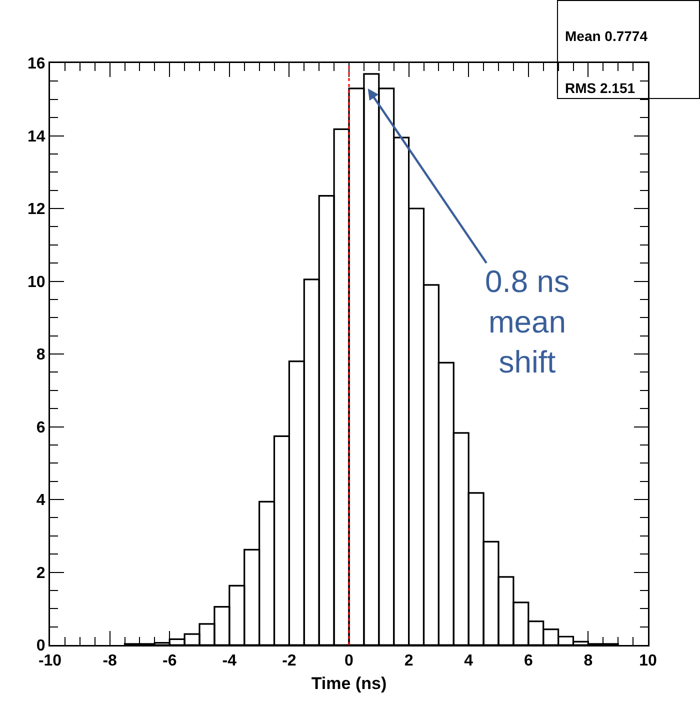  Describe the element at coordinates (289, 661) in the screenshot. I see `x-tick-label: -2` at that location.